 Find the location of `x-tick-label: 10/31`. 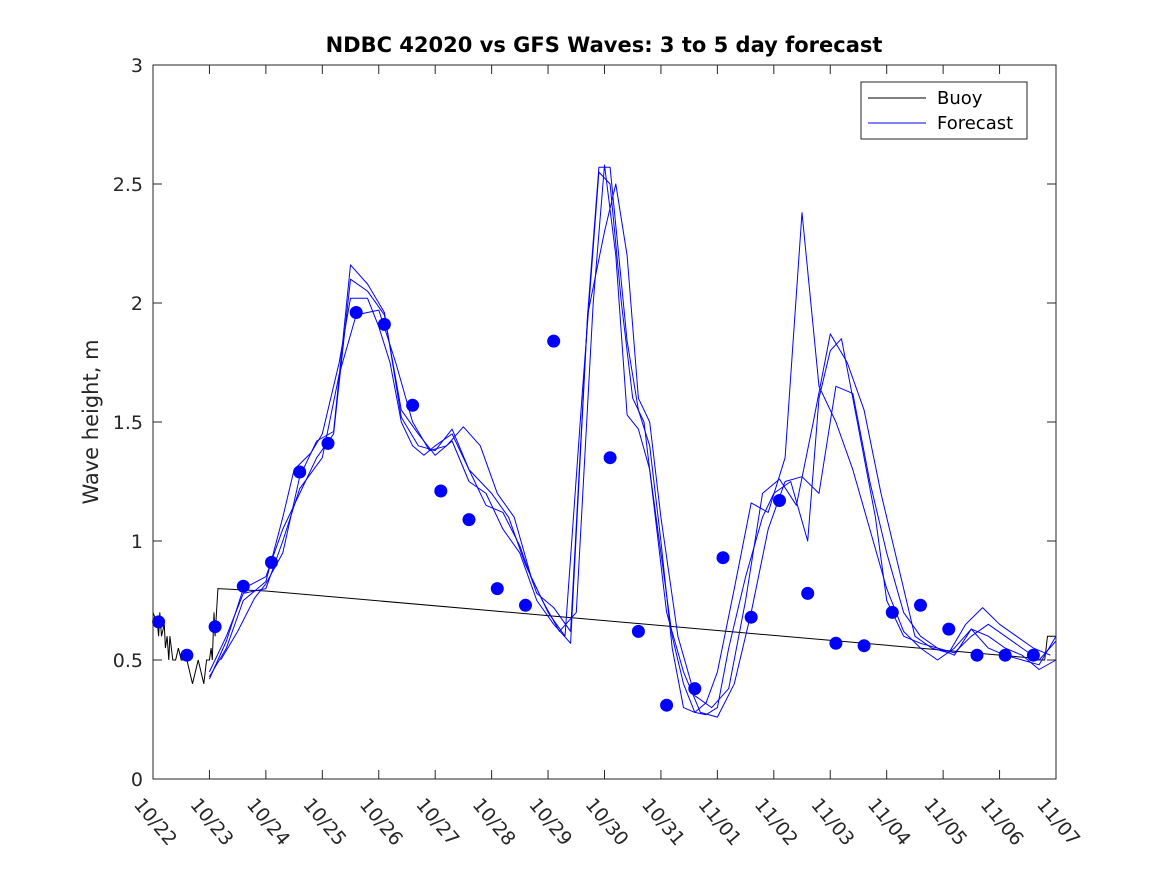

x-tick-label: 10/31 is located at coordinates (663, 822).